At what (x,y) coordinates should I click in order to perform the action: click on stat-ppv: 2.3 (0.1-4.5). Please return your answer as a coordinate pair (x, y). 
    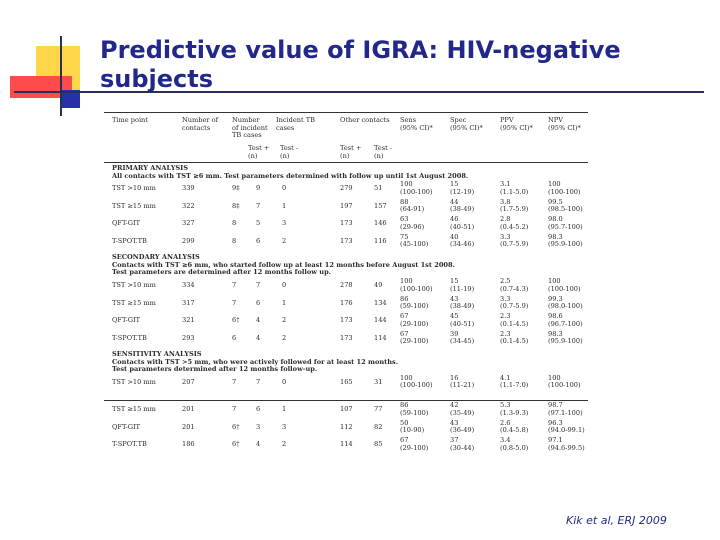
    Looking at the image, I should click on (514, 337).